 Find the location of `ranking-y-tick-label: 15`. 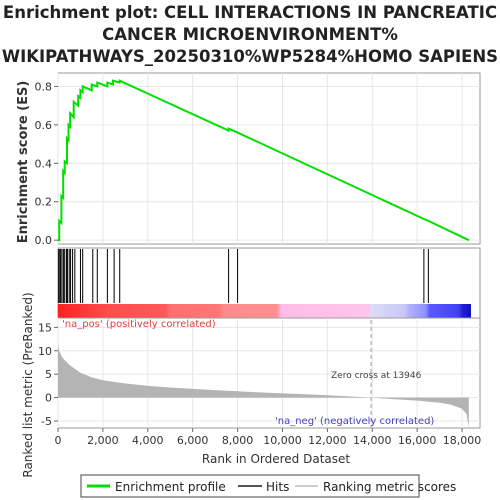

ranking-y-tick-label: 15 is located at coordinates (45, 327).